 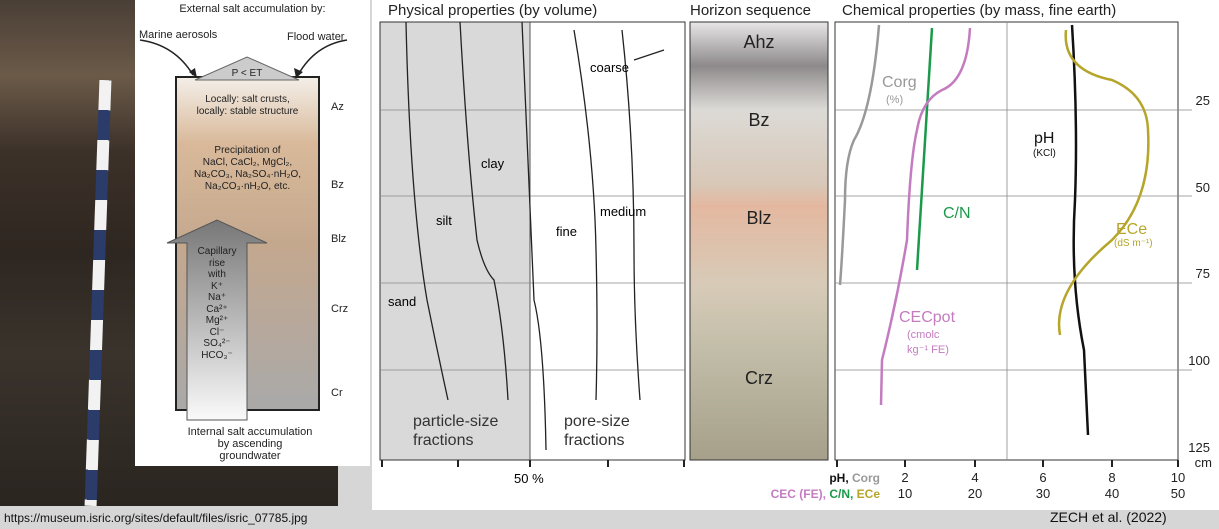 What do you see at coordinates (927, 317) in the screenshot?
I see `cec-label: CECpot` at bounding box center [927, 317].